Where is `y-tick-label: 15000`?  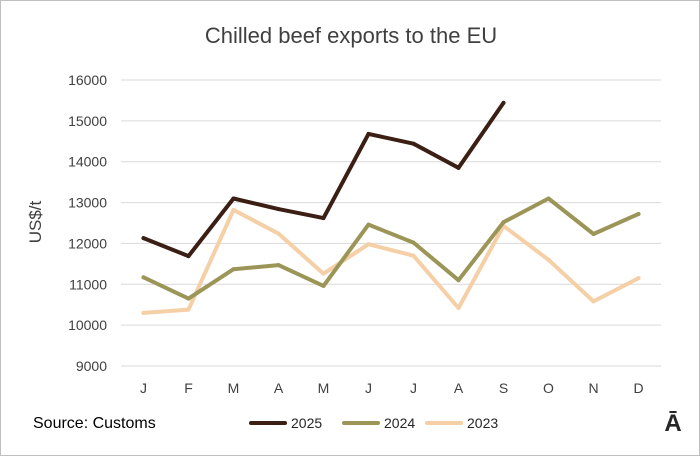 y-tick-label: 15000 is located at coordinates (87, 121).